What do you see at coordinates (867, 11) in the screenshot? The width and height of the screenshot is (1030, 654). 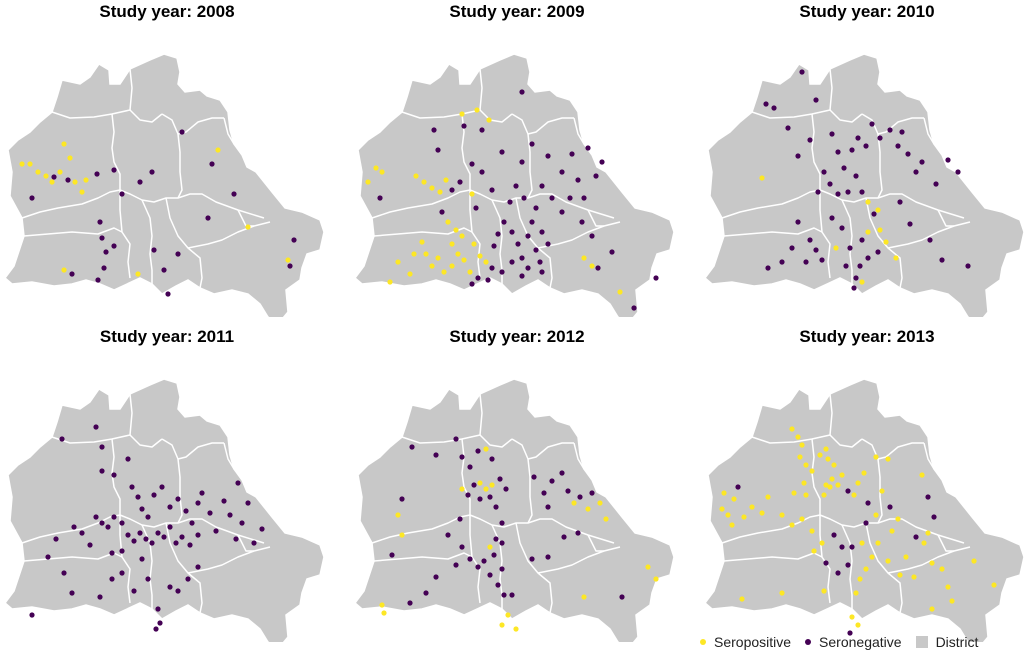 I see `panel-title: Study year: 2010` at bounding box center [867, 11].